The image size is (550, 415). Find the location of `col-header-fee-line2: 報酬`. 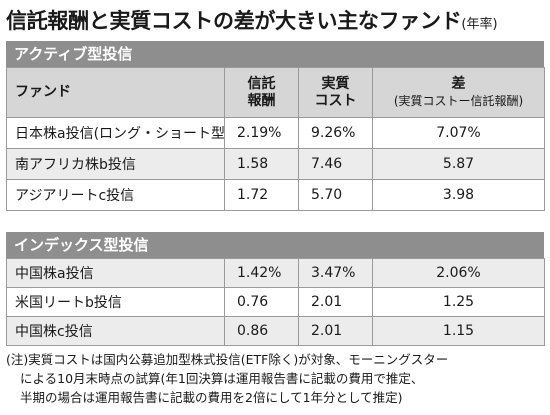

col-header-fee-line2: 報酬 is located at coordinates (261, 100).